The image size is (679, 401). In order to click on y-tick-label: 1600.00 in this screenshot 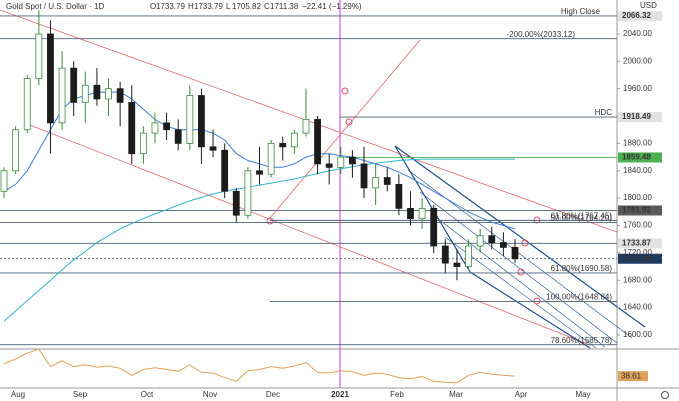, I will do `click(637, 334)`.